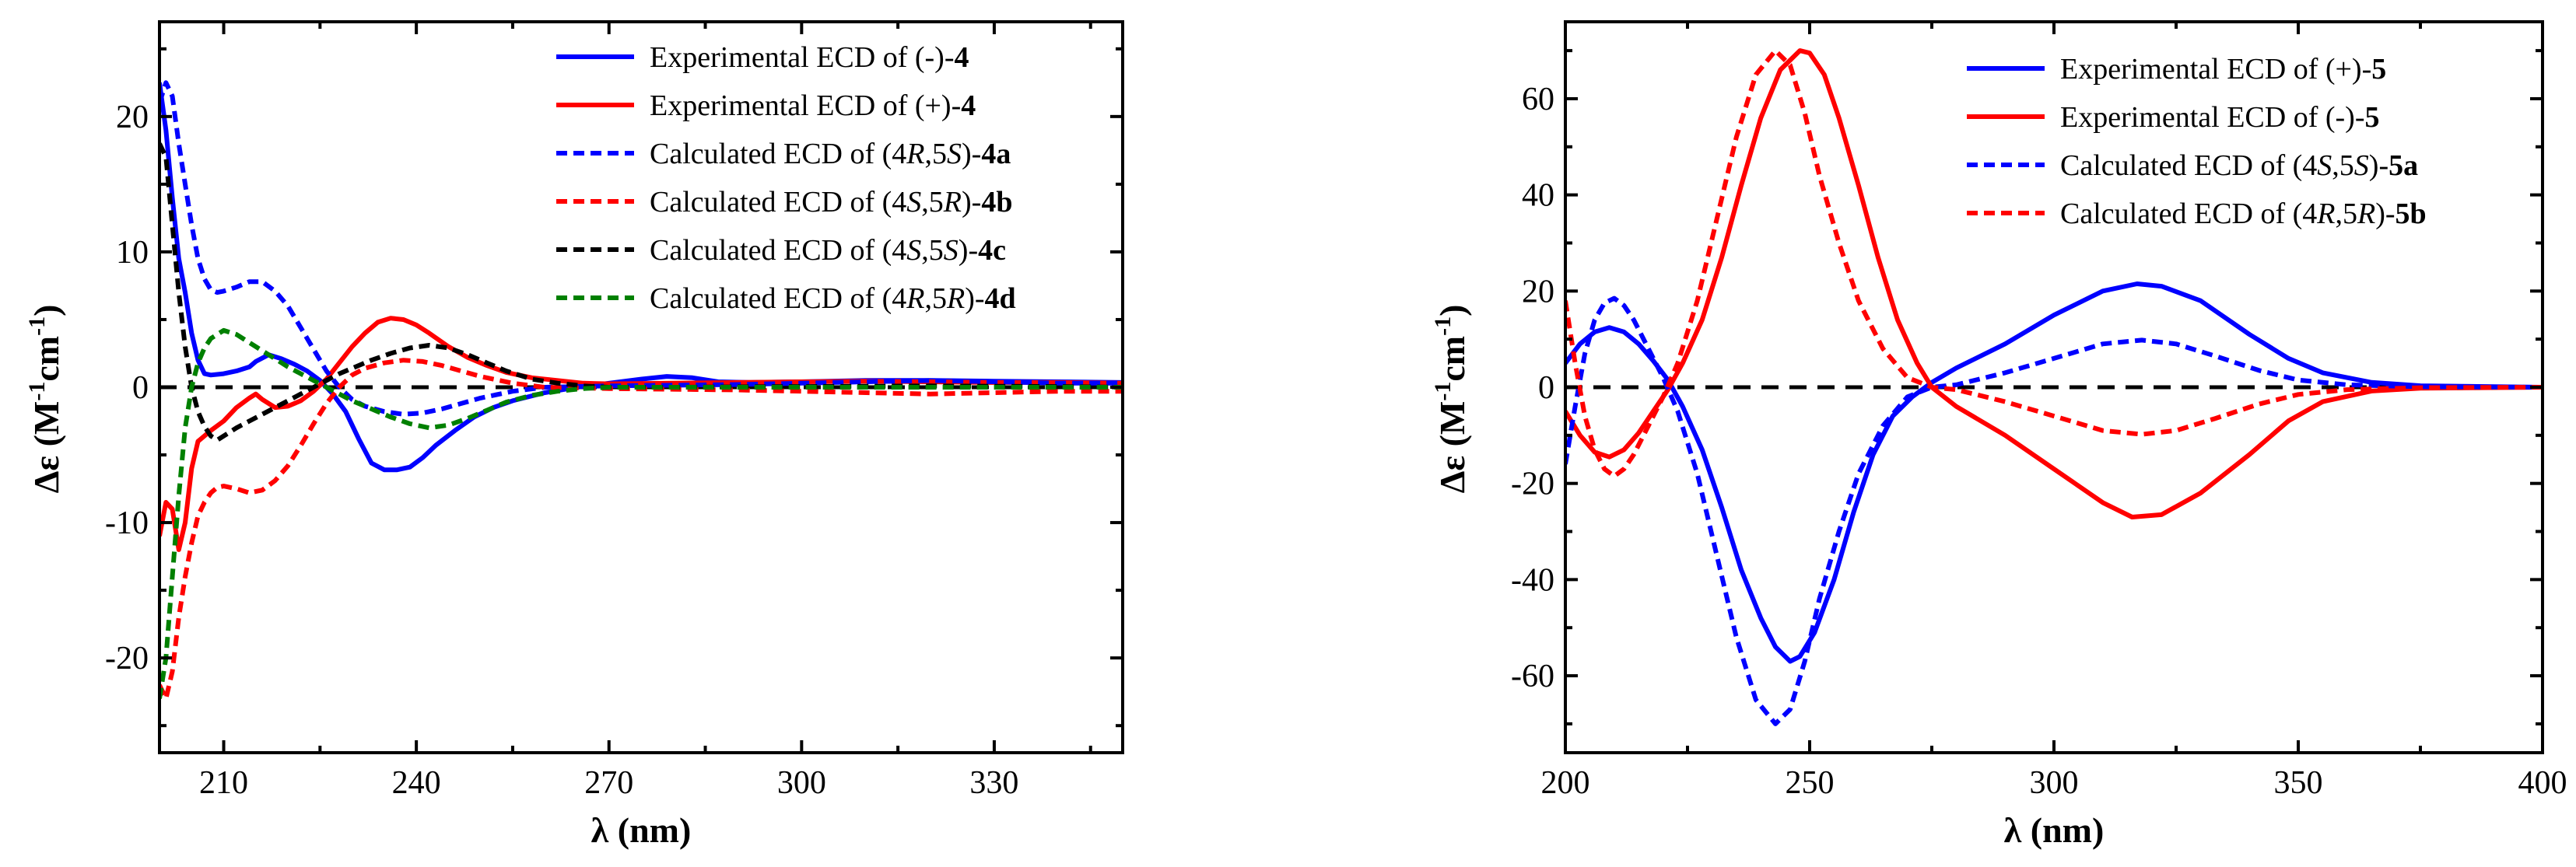  I want to click on legend-label-6: Calculated ECD of (4R,5R)-4d, so click(833, 298).